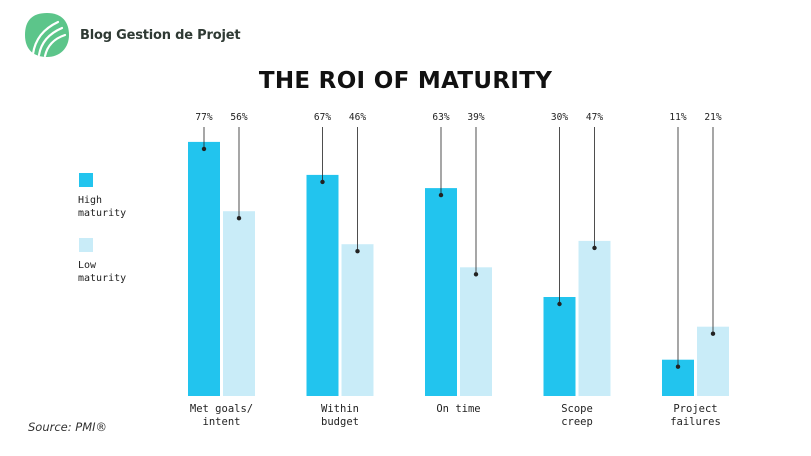 The height and width of the screenshot is (456, 811). I want to click on data-label: 77%, so click(203, 117).